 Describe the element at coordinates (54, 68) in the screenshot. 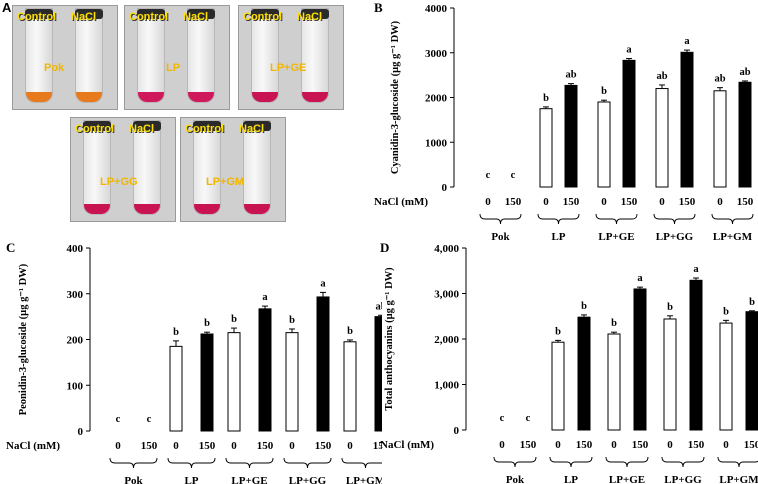

I see `treatment-label: Pok` at that location.